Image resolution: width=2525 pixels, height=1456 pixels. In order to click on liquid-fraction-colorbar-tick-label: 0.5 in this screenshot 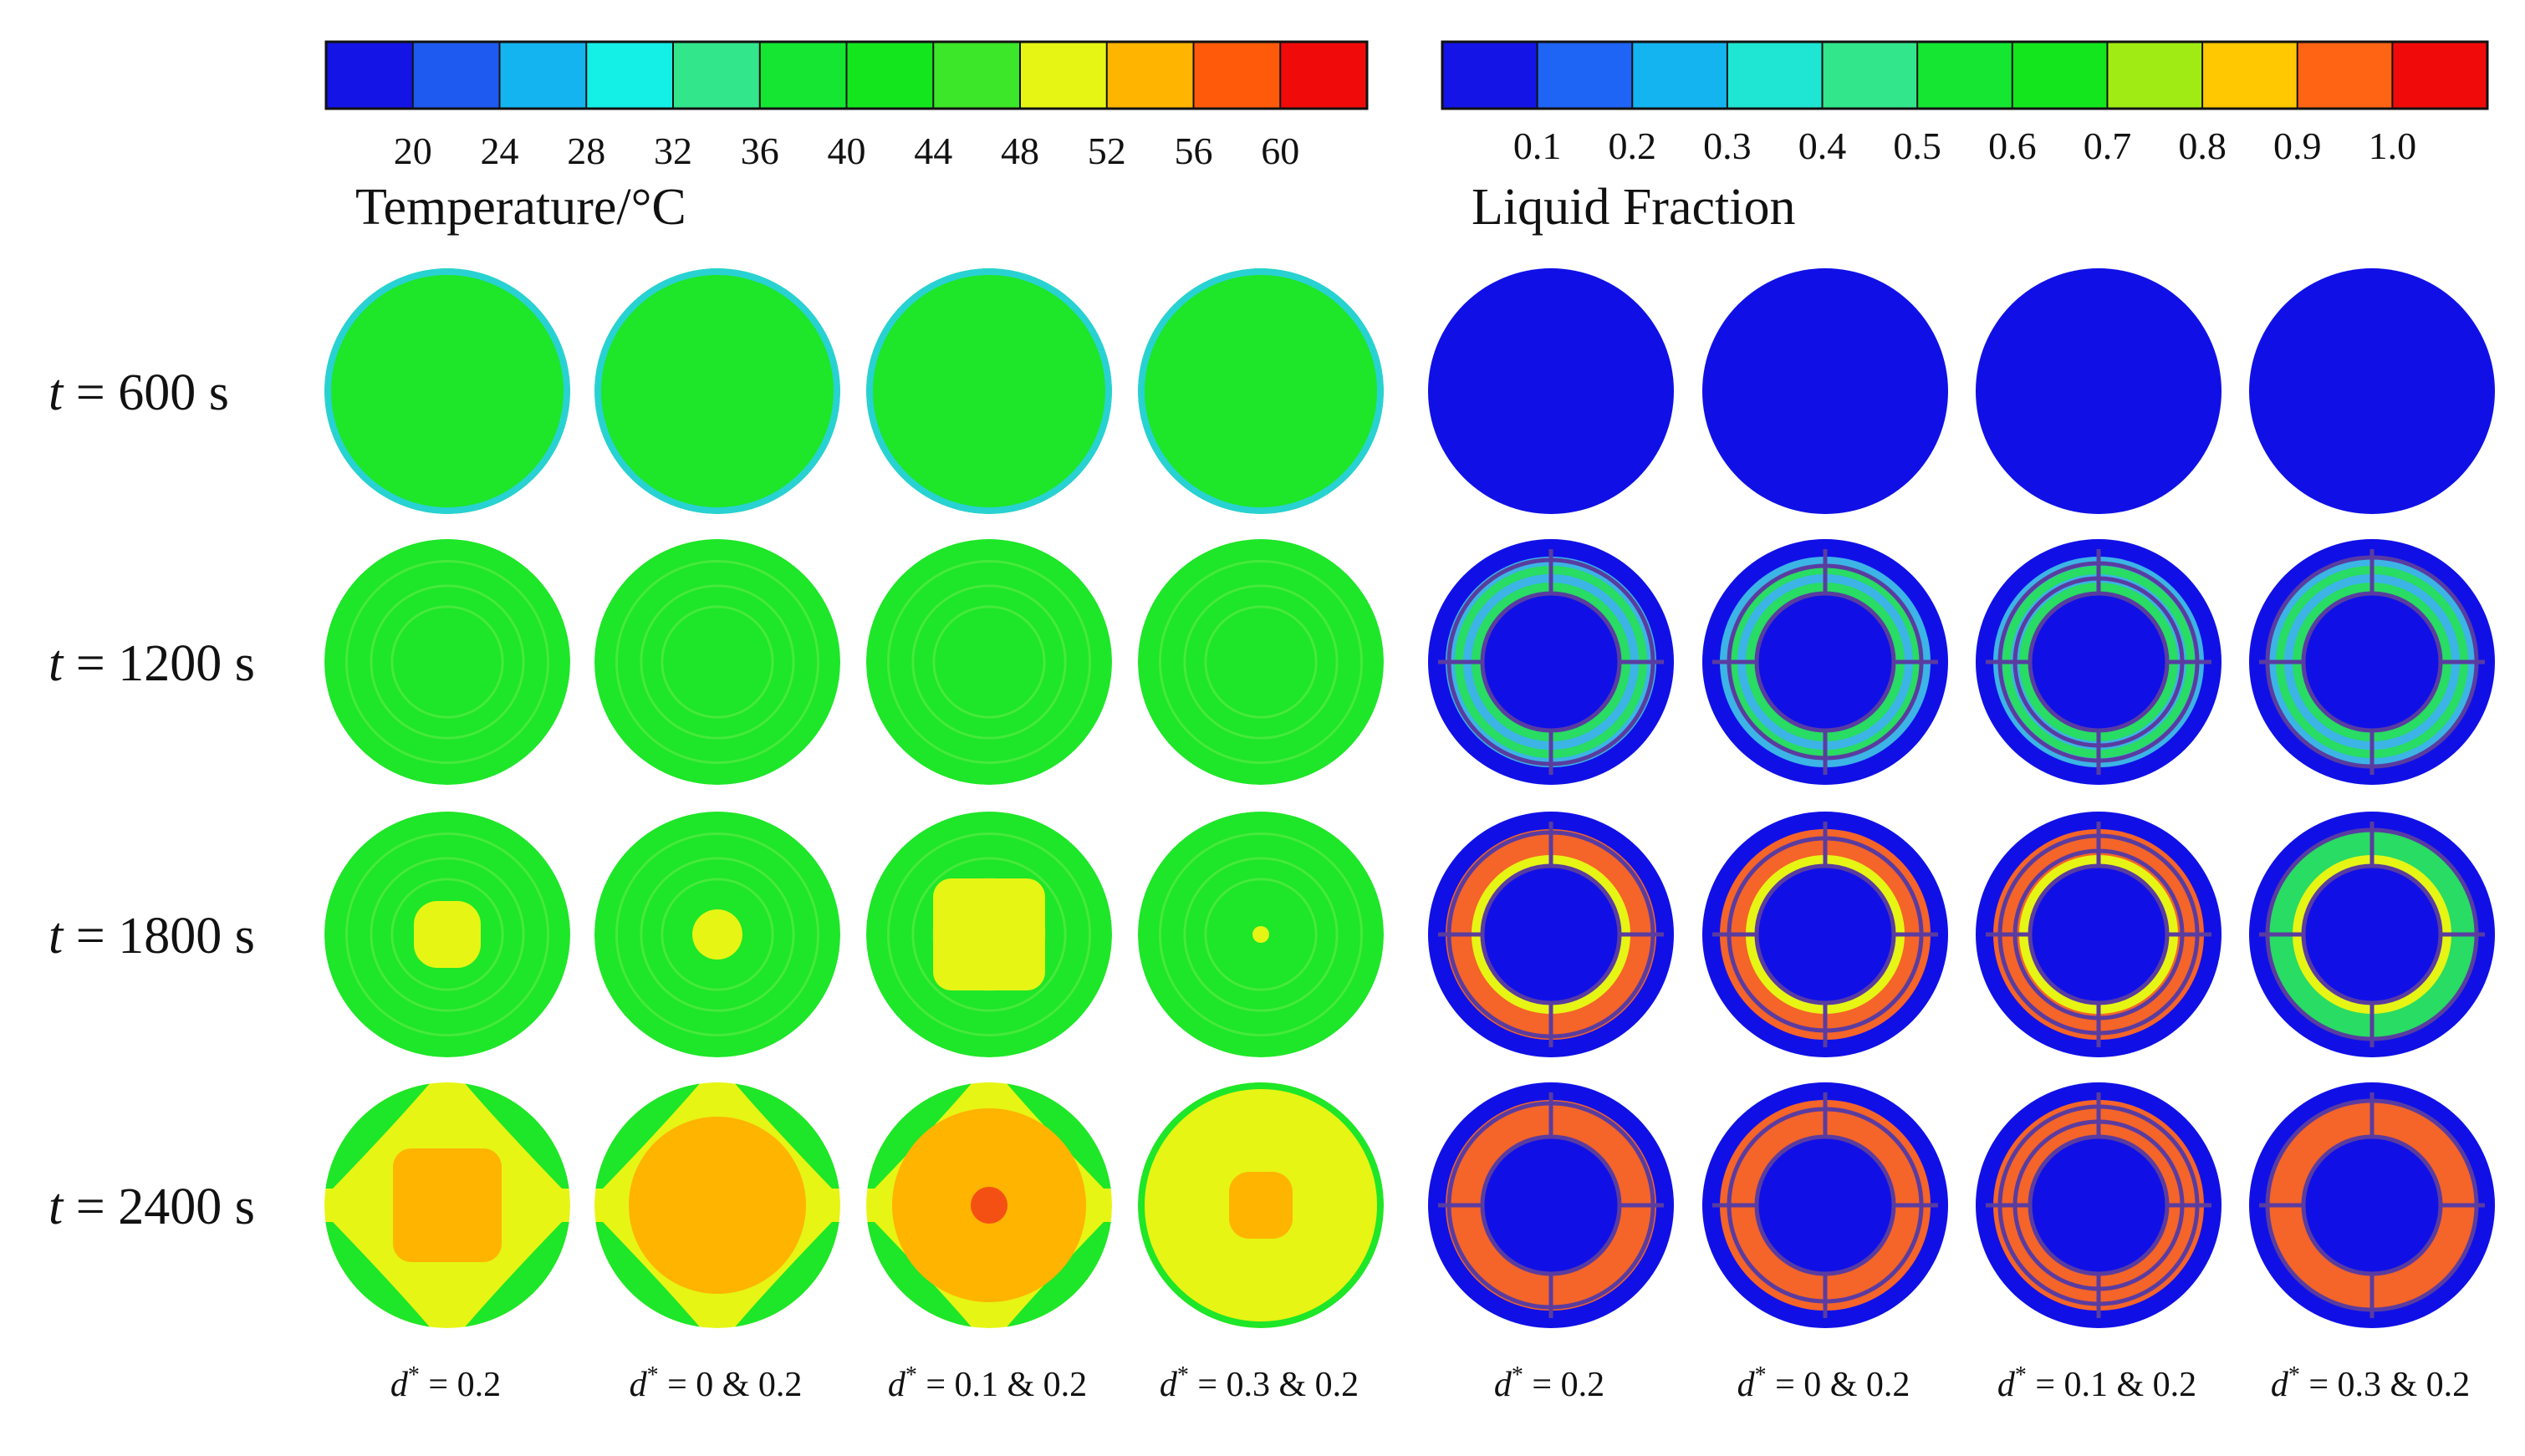, I will do `click(1917, 146)`.